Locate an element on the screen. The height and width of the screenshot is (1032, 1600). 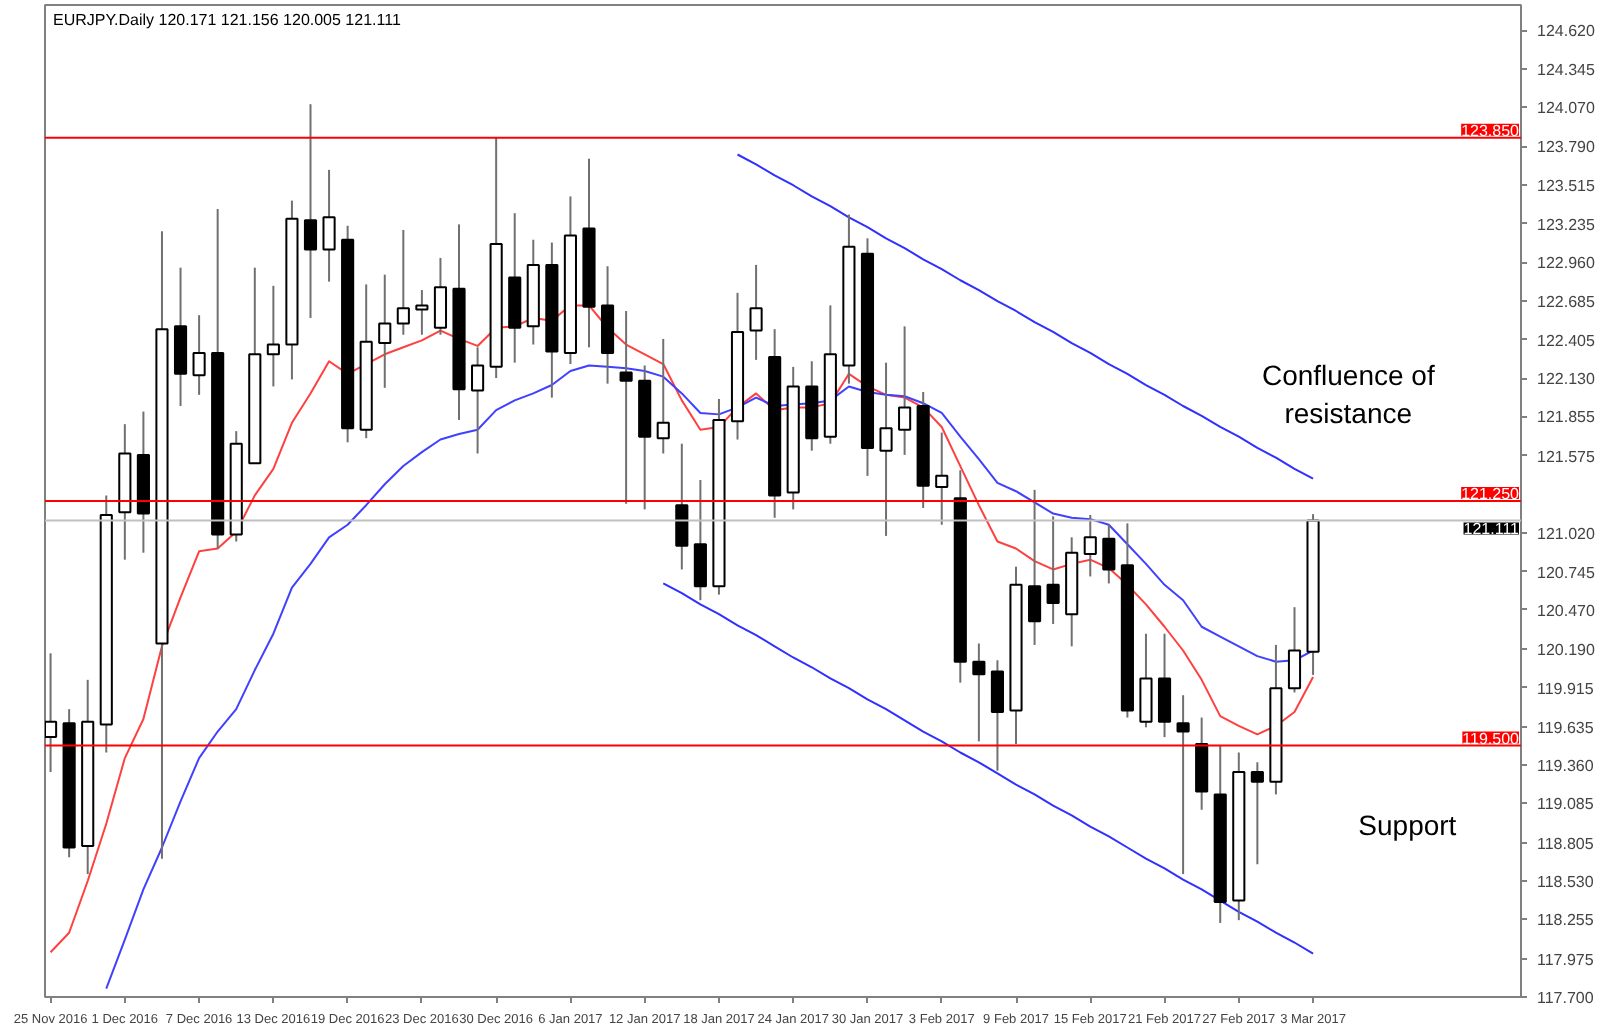
text: Support is located at coordinates (1407, 825).